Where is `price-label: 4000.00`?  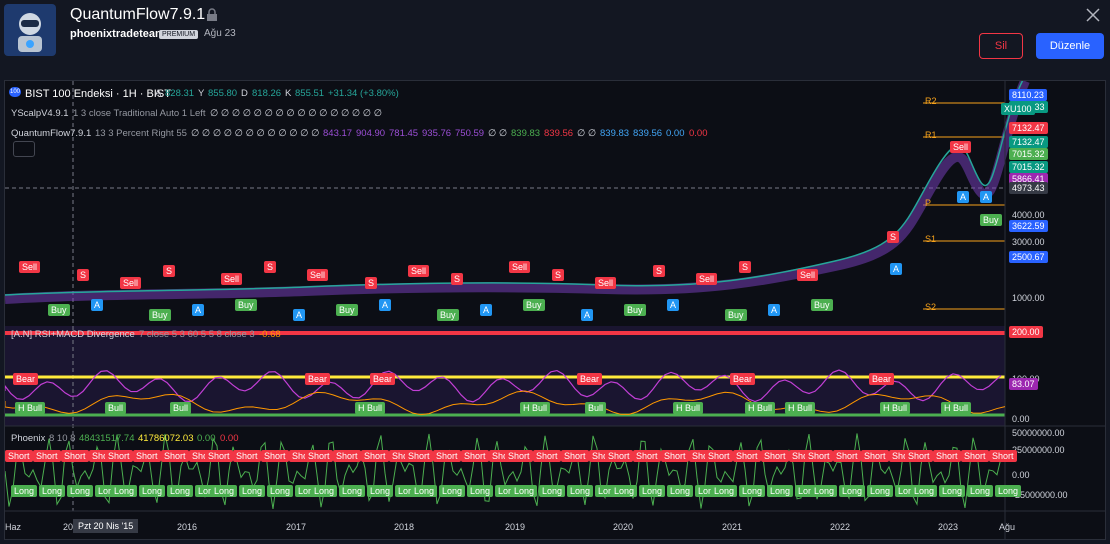 price-label: 4000.00 is located at coordinates (1028, 215).